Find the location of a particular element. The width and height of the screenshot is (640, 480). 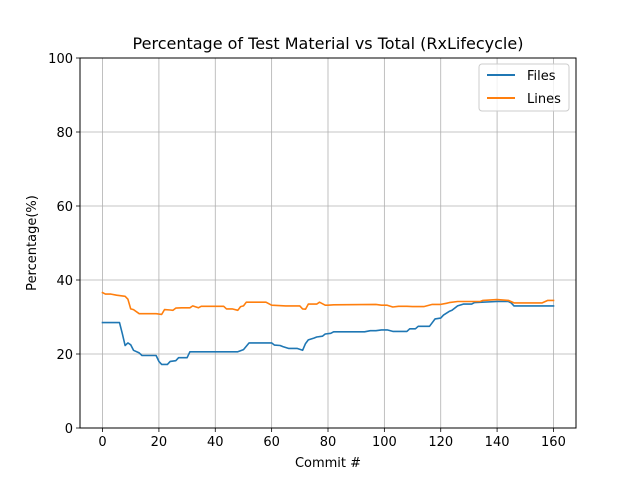

y-tick-label: 0 is located at coordinates (69, 429).